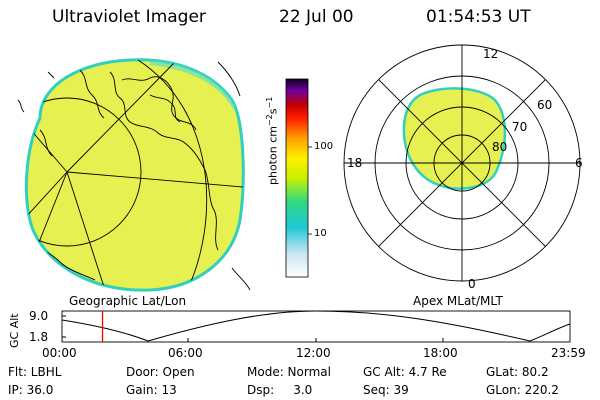 Image resolution: width=600 pixels, height=400 pixels. I want to click on info-glat: GLat: 80.2, so click(517, 372).